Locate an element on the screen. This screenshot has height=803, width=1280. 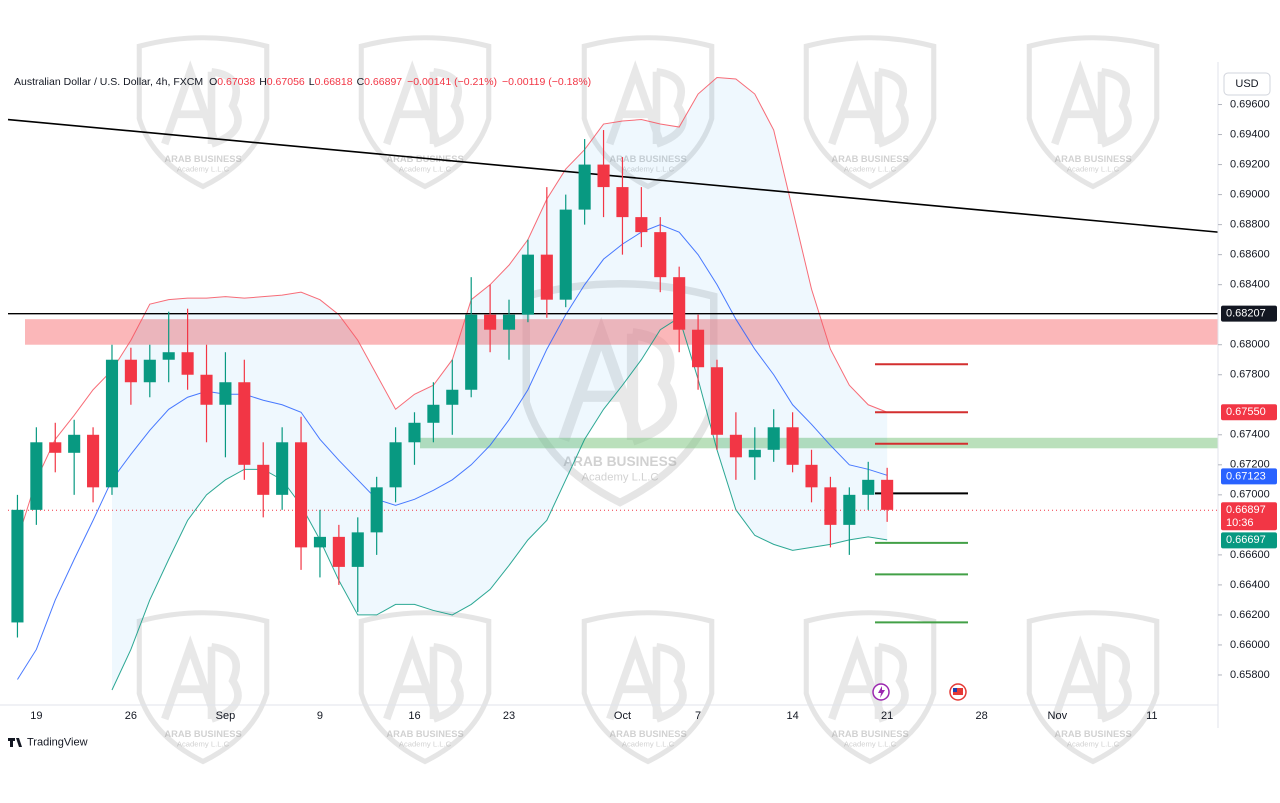
x-tick-label: 7 is located at coordinates (698, 716).